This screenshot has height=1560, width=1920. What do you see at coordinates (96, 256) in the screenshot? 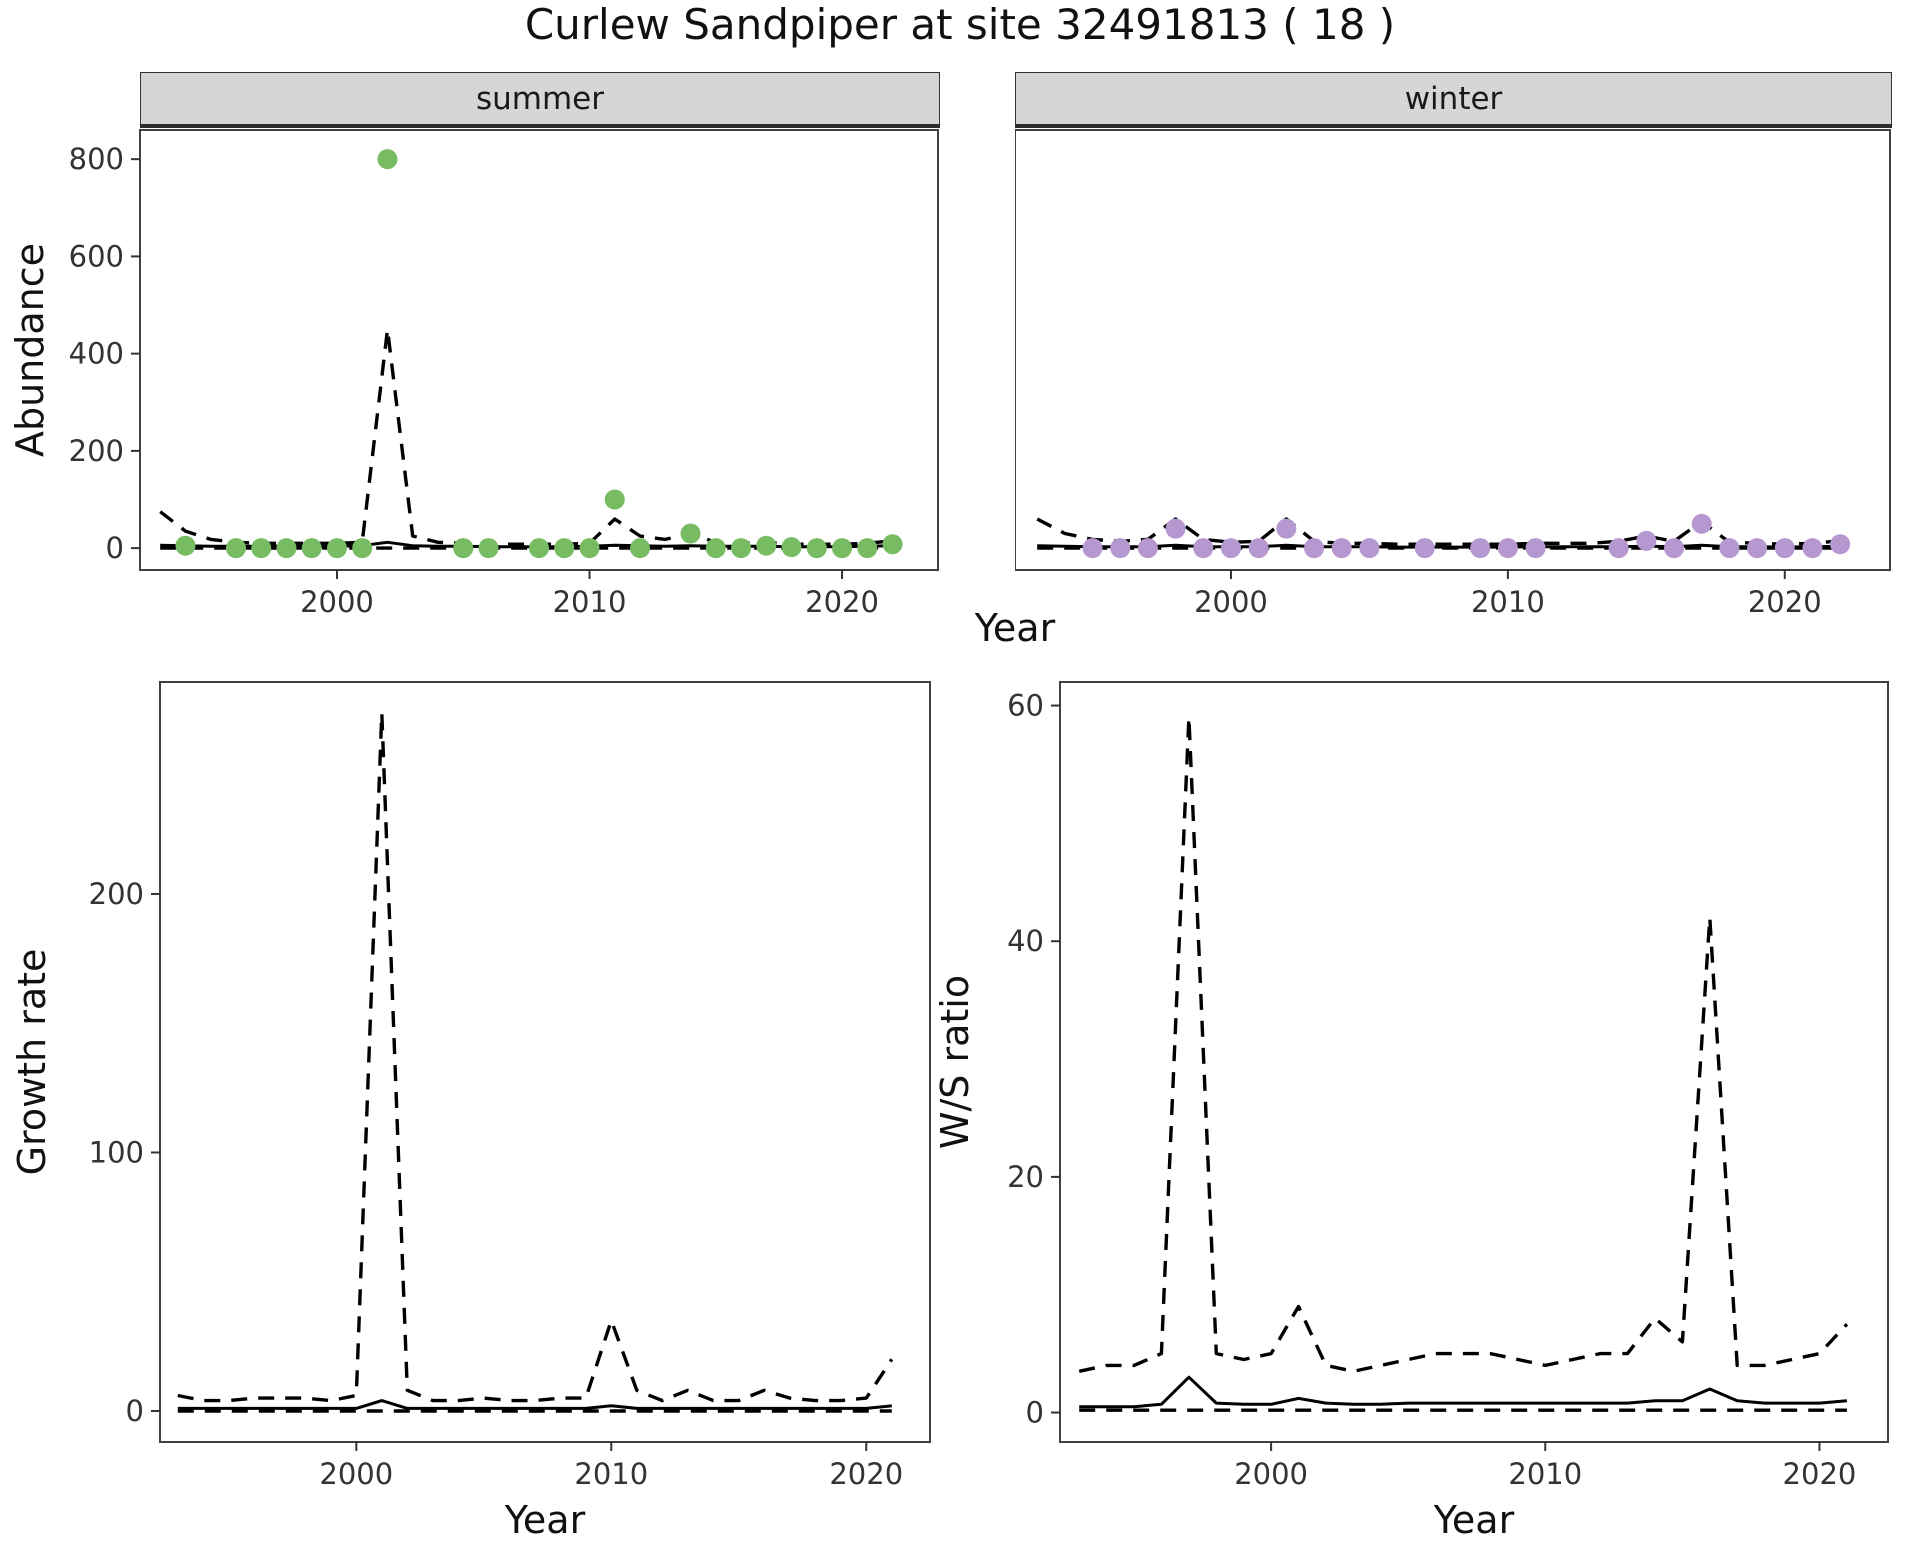
I see `svg-text: 600` at bounding box center [96, 256].